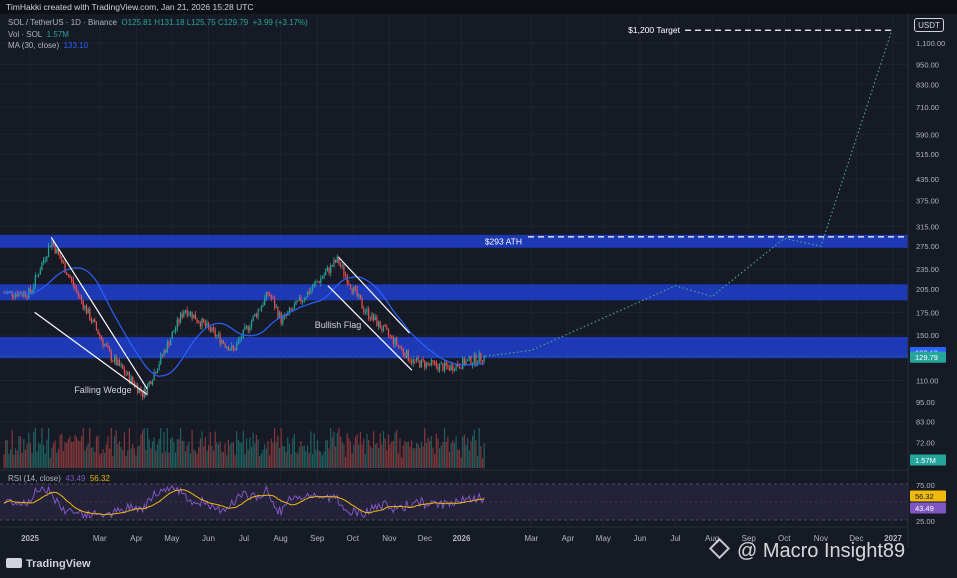 The image size is (957, 578). What do you see at coordinates (929, 25) in the screenshot?
I see `currency-button: USDT` at bounding box center [929, 25].